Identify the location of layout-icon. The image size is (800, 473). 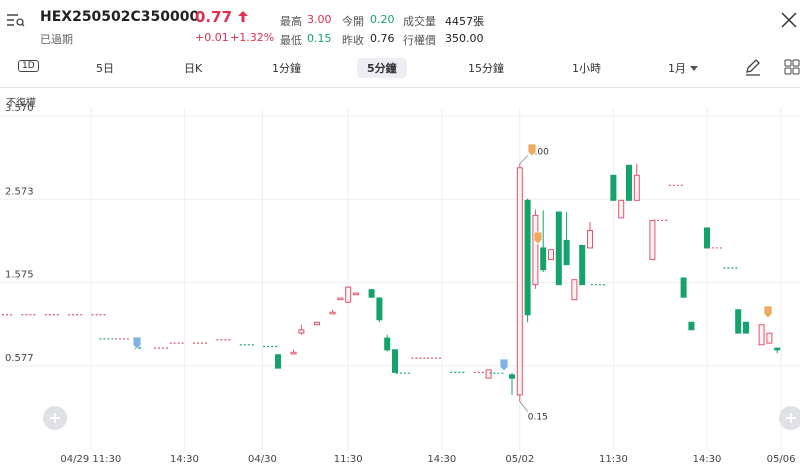
(792, 67).